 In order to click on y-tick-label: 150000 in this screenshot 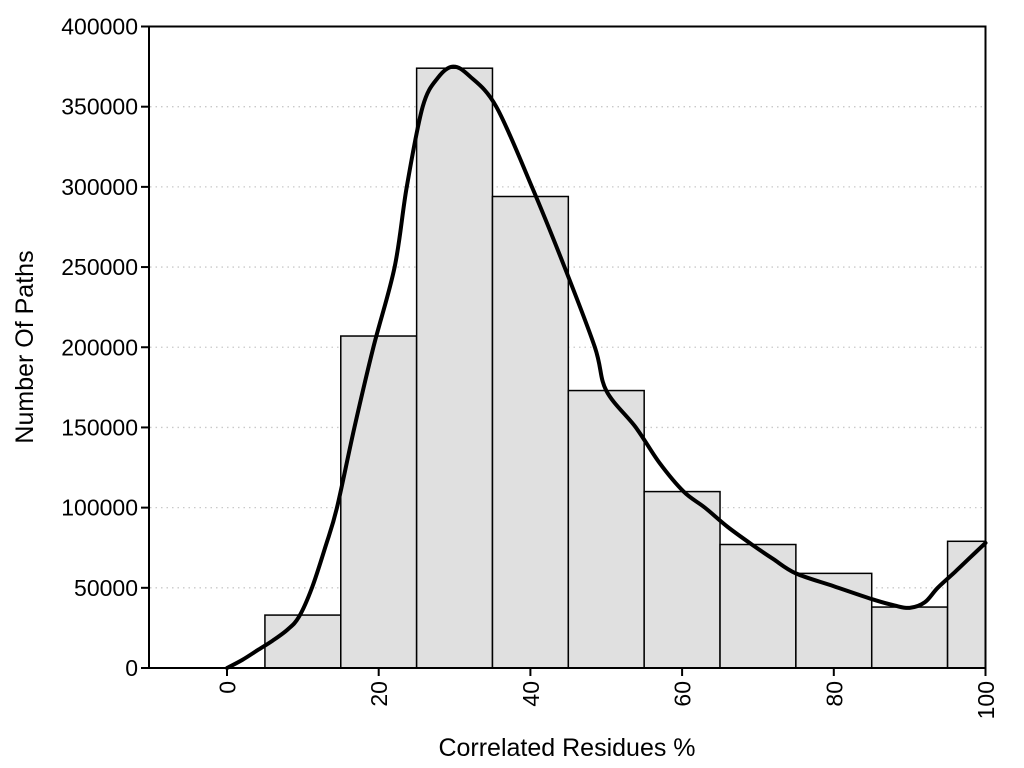, I will do `click(99, 427)`.